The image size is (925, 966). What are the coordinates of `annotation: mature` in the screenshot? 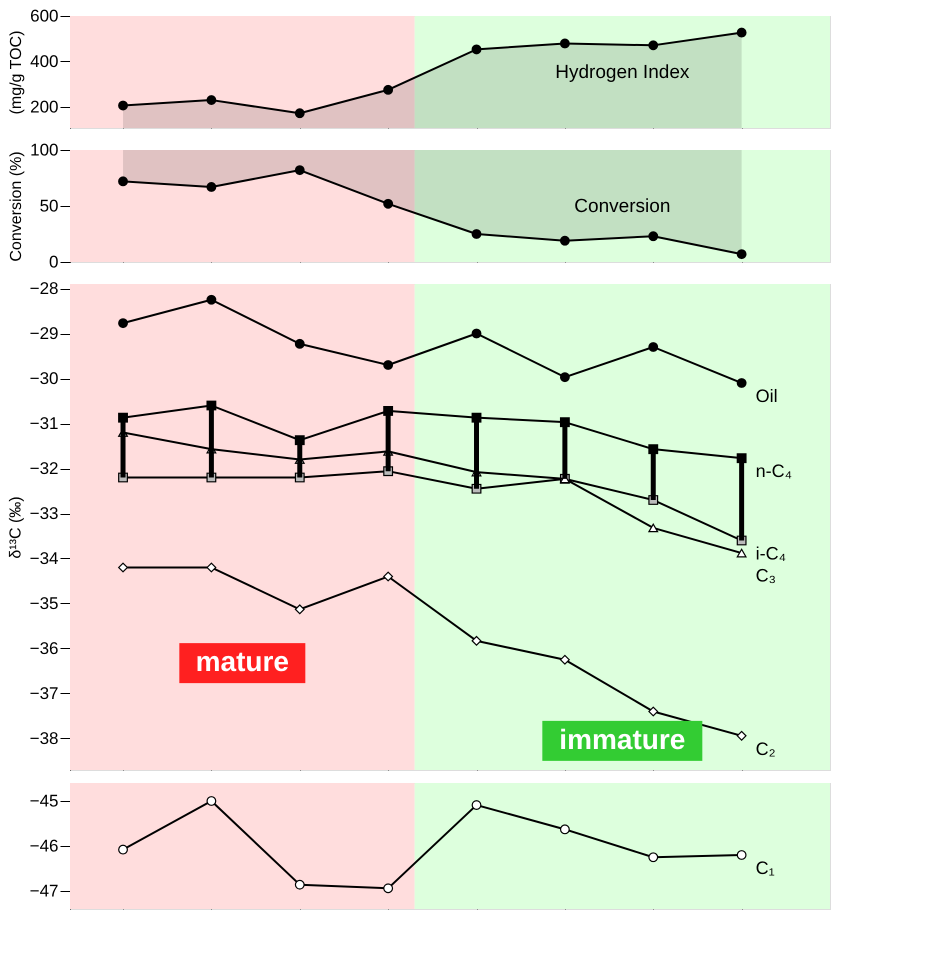 It's located at (243, 662).